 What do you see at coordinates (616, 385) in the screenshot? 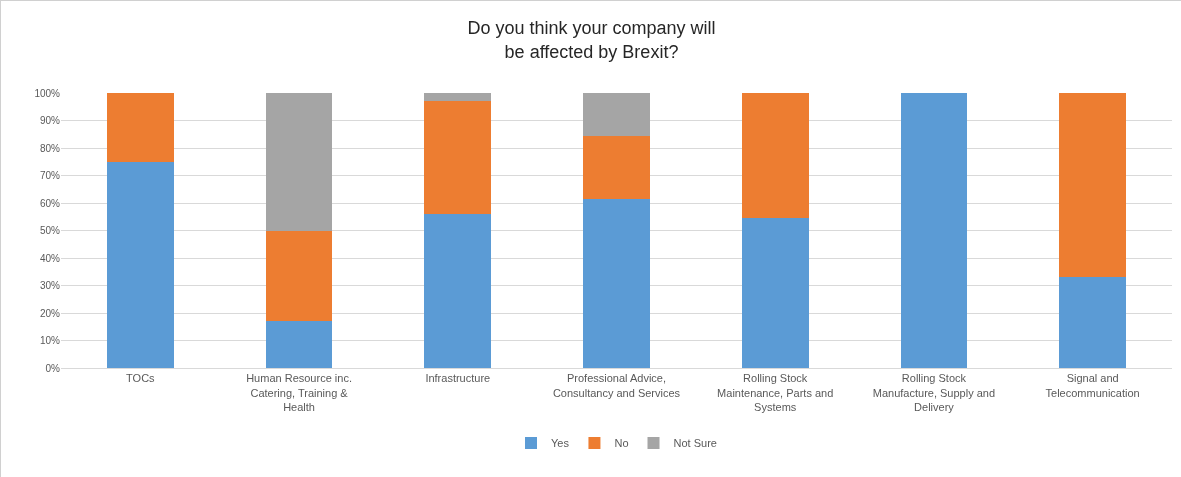
I see `x-tick-label: Professional Advice, Consultancy and Services` at bounding box center [616, 385].